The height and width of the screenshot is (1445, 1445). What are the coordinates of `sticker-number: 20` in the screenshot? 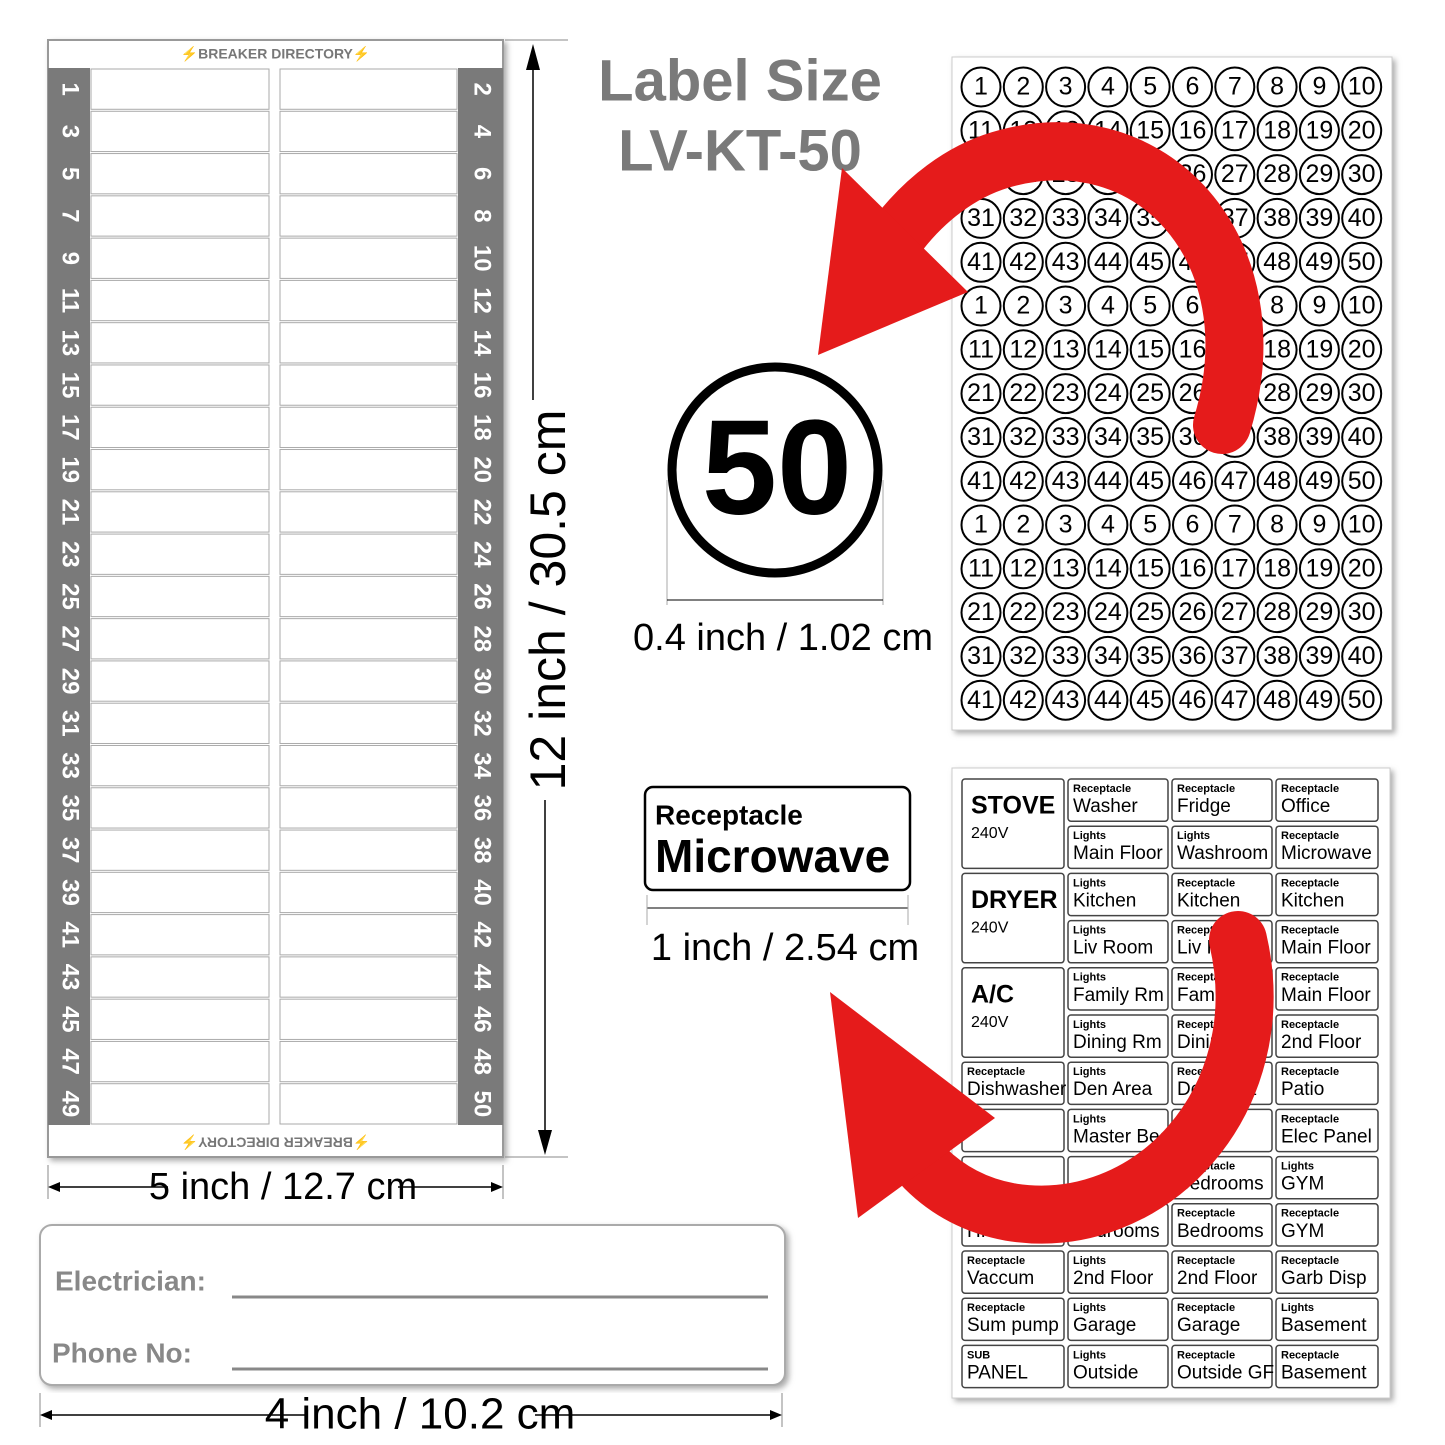 It's located at (1362, 130).